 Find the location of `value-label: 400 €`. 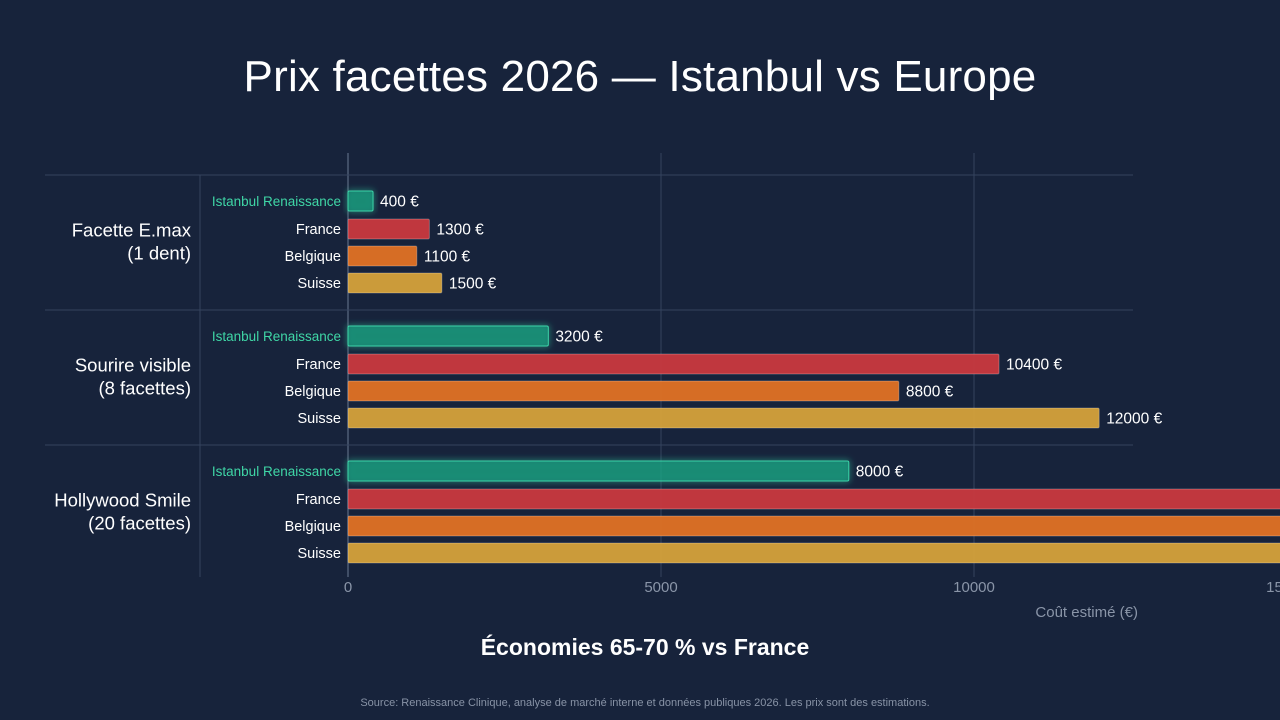

value-label: 400 € is located at coordinates (399, 202).